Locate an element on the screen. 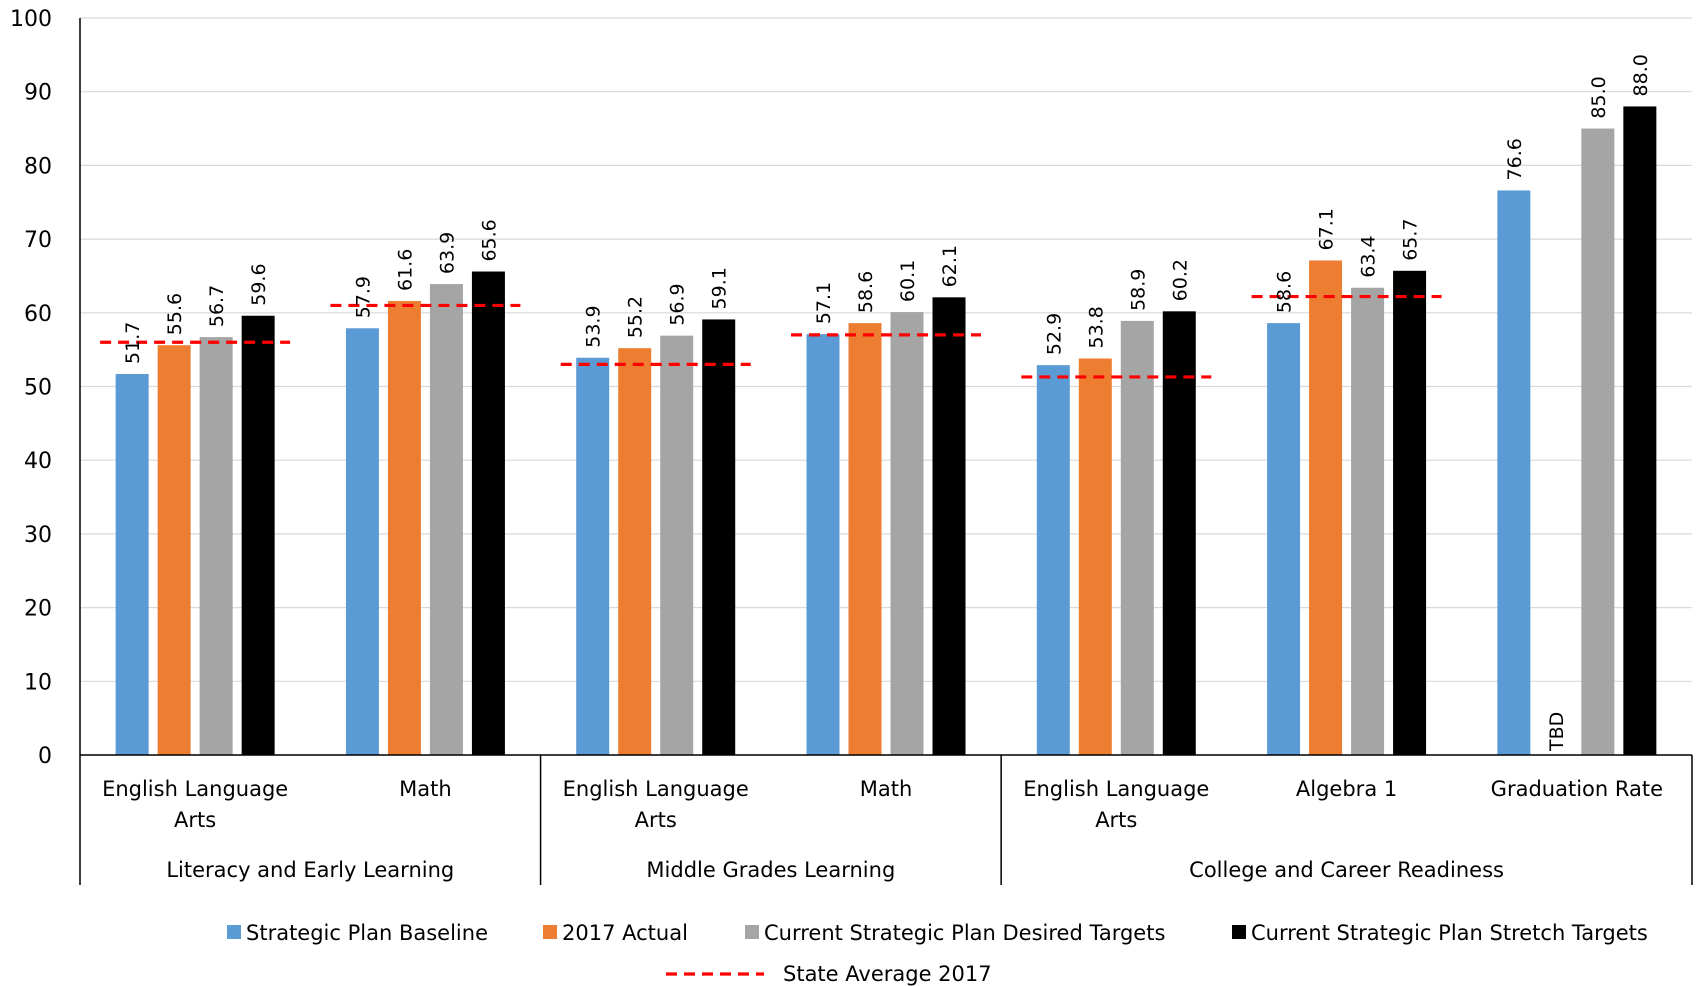 The height and width of the screenshot is (986, 1698). data-label: 56.7 is located at coordinates (217, 306).